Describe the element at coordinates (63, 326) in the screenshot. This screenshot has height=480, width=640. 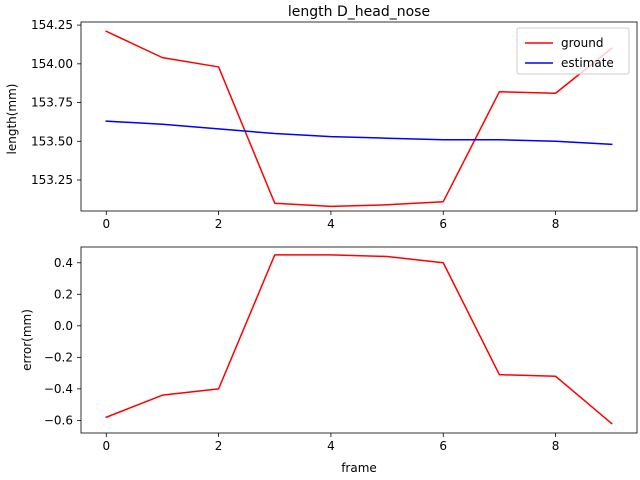
I see `y-tick-label: 0.0` at that location.